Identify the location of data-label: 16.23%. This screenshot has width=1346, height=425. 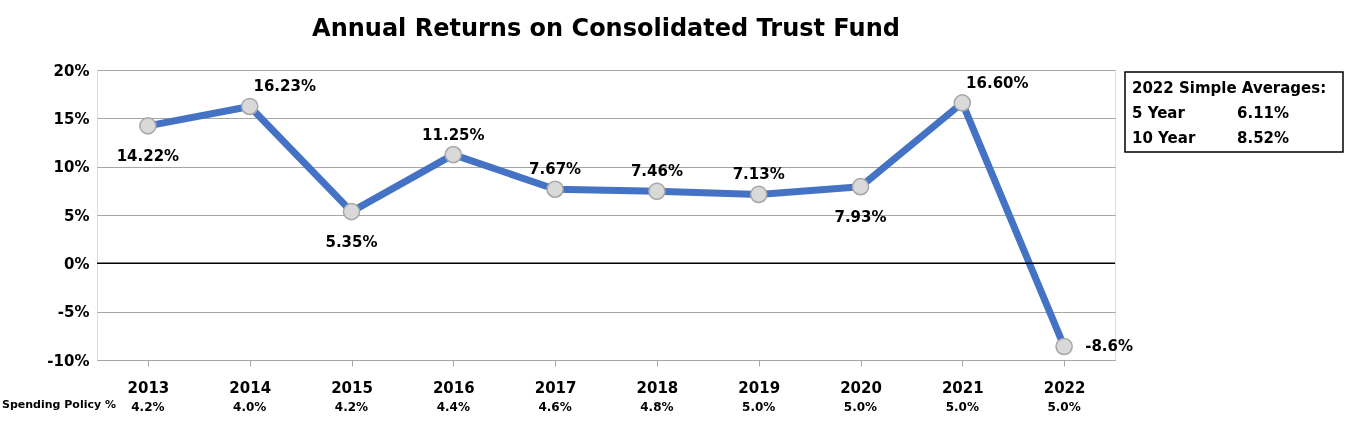
(284, 86).